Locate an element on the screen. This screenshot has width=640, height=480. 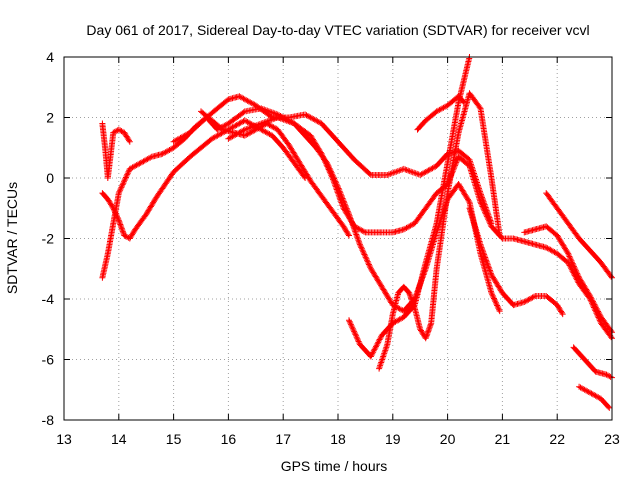
series-track-h is located at coordinates (439, 231).